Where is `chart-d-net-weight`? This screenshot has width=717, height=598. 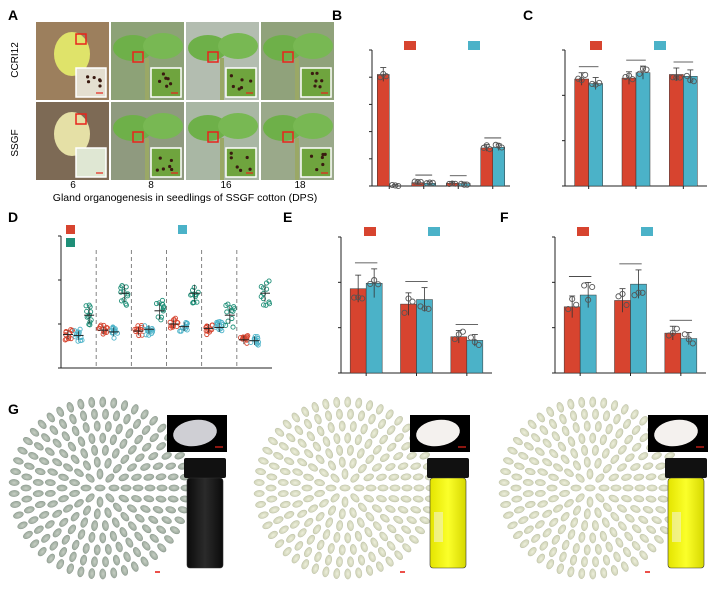
chart-d-net-weight is located at coordinates (165, 297).